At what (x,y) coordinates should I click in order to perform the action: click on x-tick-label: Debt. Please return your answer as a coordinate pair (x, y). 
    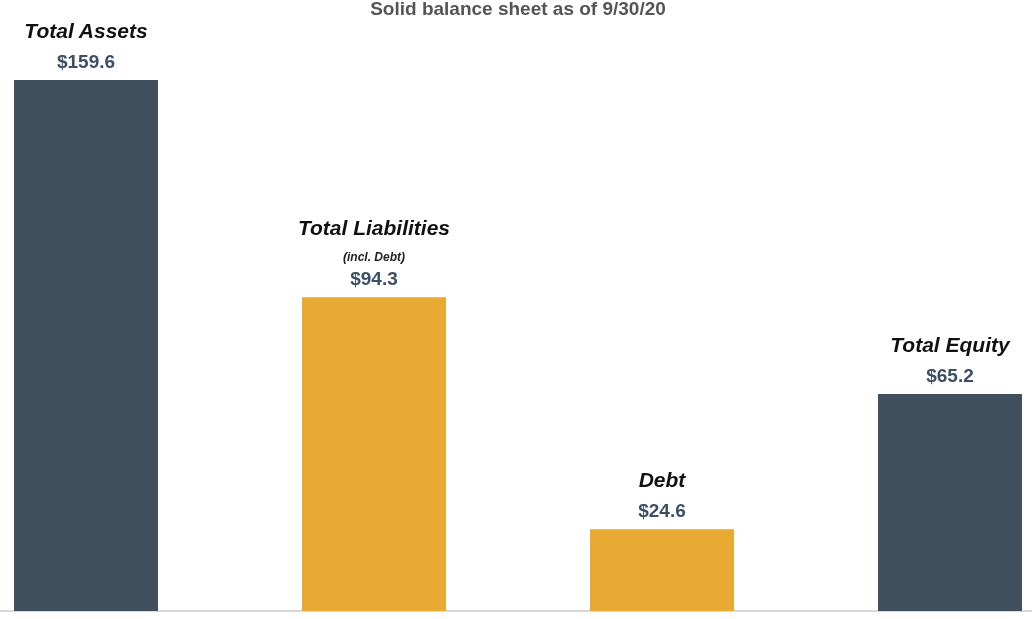
    Looking at the image, I should click on (662, 480).